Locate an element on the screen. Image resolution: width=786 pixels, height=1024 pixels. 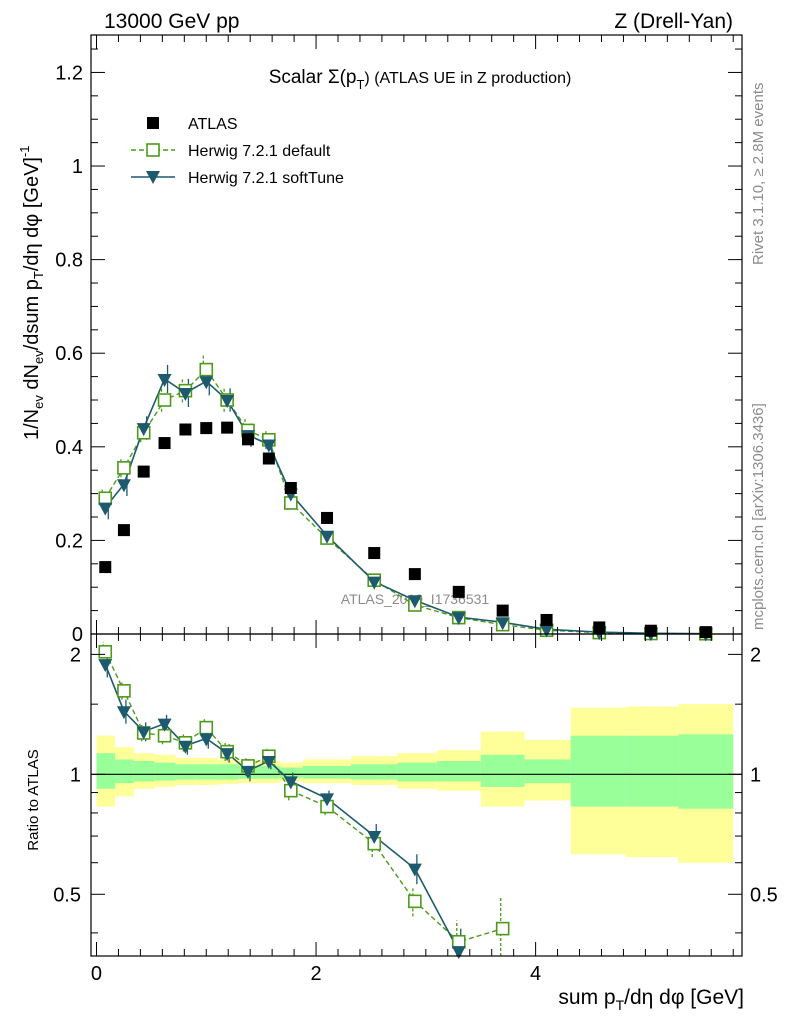
main-ytick-label: 0.6 is located at coordinates (69, 354).